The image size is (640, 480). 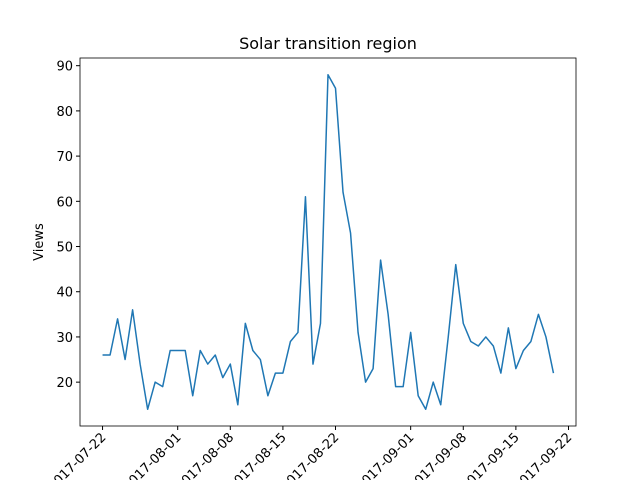 What do you see at coordinates (64, 157) in the screenshot?
I see `y-tick-label: 70` at bounding box center [64, 157].